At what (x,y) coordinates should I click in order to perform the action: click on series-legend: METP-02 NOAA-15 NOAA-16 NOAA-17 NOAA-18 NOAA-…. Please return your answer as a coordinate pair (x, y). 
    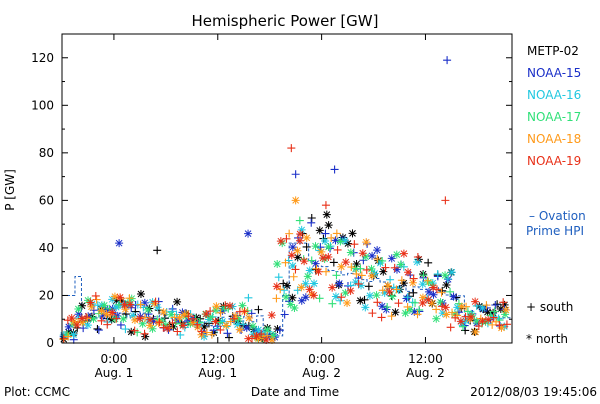
    Looking at the image, I should click on (554, 106).